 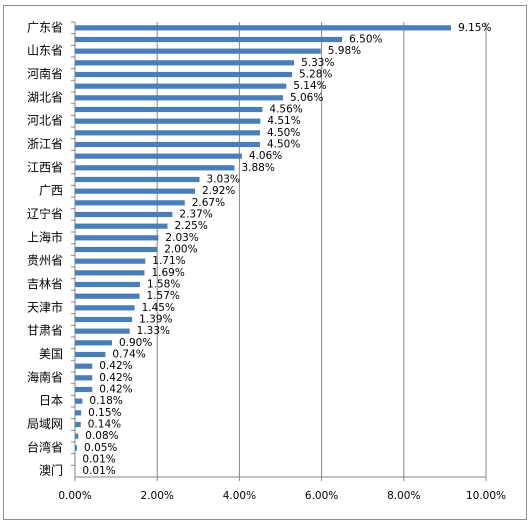 I want to click on y-tick-label: 美国, so click(x=51, y=354).